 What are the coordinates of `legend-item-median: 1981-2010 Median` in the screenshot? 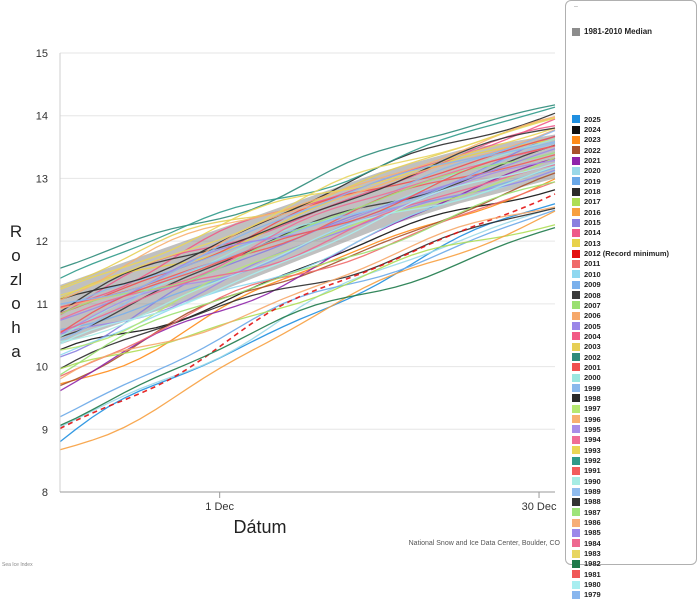 It's located at (612, 31).